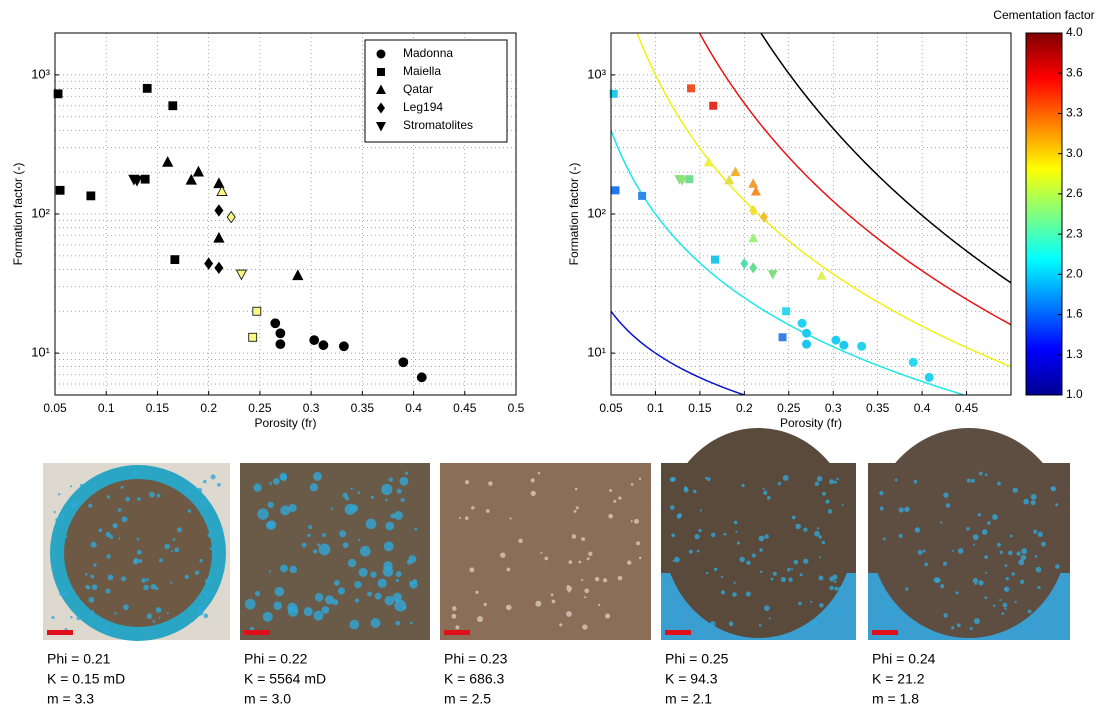  What do you see at coordinates (311, 408) in the screenshot?
I see `x-tick-label: 0.3` at bounding box center [311, 408].